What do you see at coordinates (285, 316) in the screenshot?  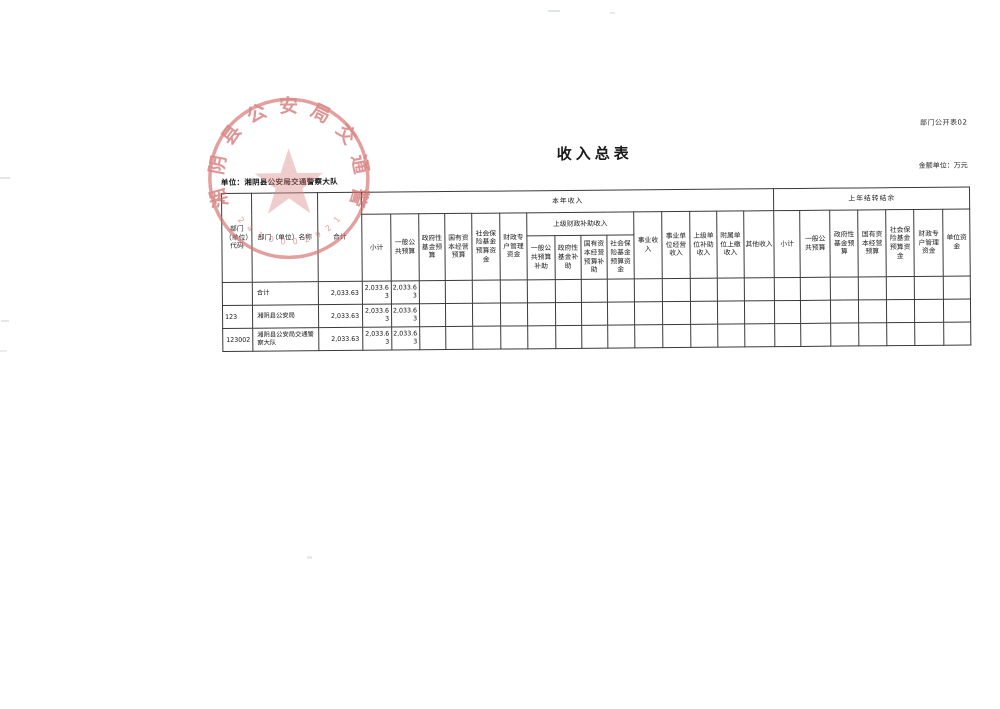 I see `cell-name: 湘阴县公安局` at bounding box center [285, 316].